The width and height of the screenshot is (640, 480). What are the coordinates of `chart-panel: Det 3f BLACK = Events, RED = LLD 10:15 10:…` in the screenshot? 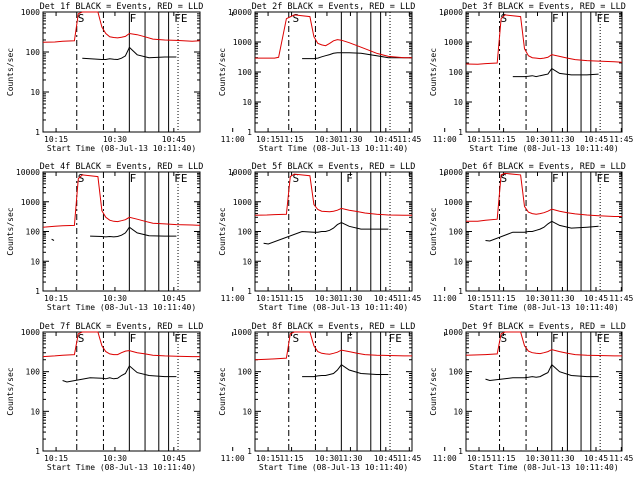 It's located at (527, 77).